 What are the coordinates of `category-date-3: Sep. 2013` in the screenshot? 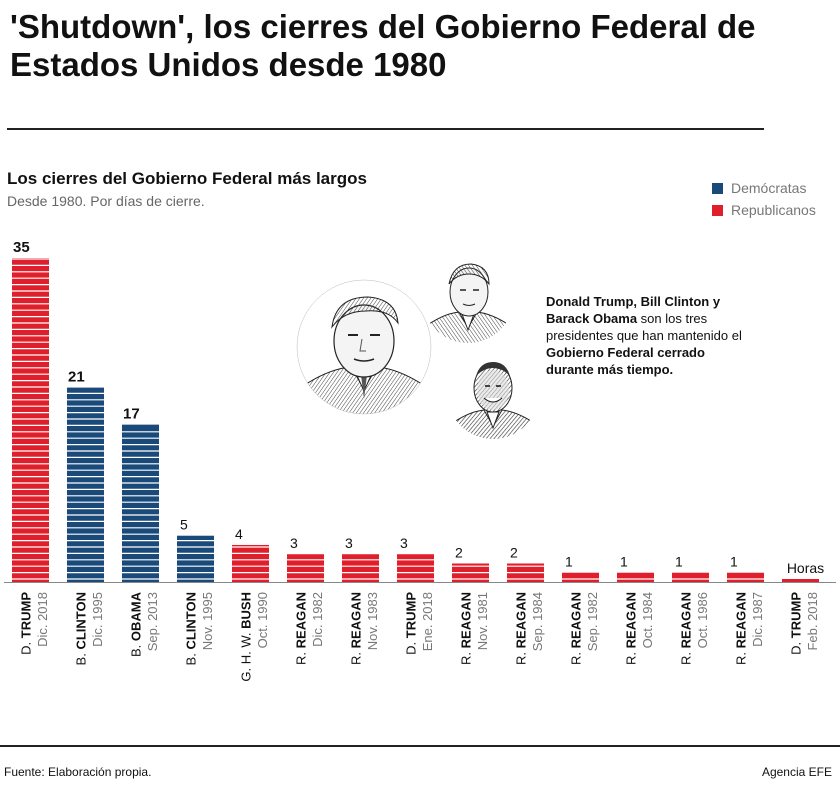 It's located at (152, 621).